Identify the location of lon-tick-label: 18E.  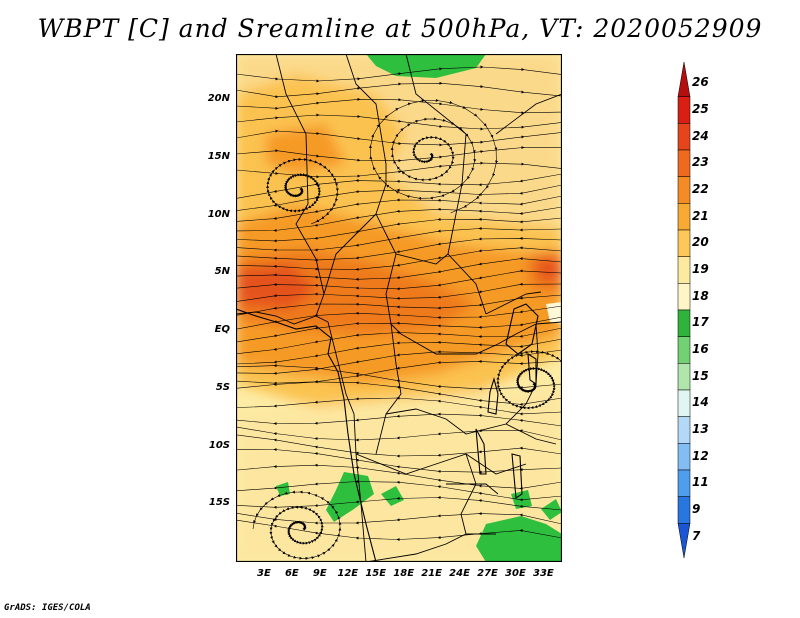
(404, 573).